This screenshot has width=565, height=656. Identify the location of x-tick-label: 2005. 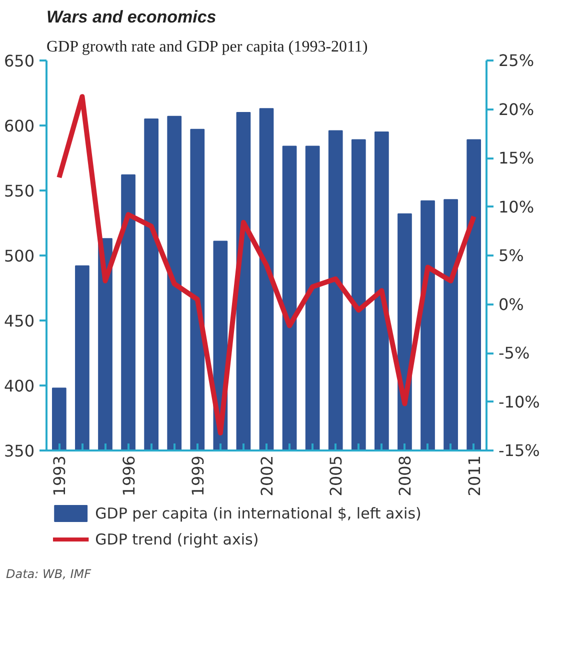
(336, 476).